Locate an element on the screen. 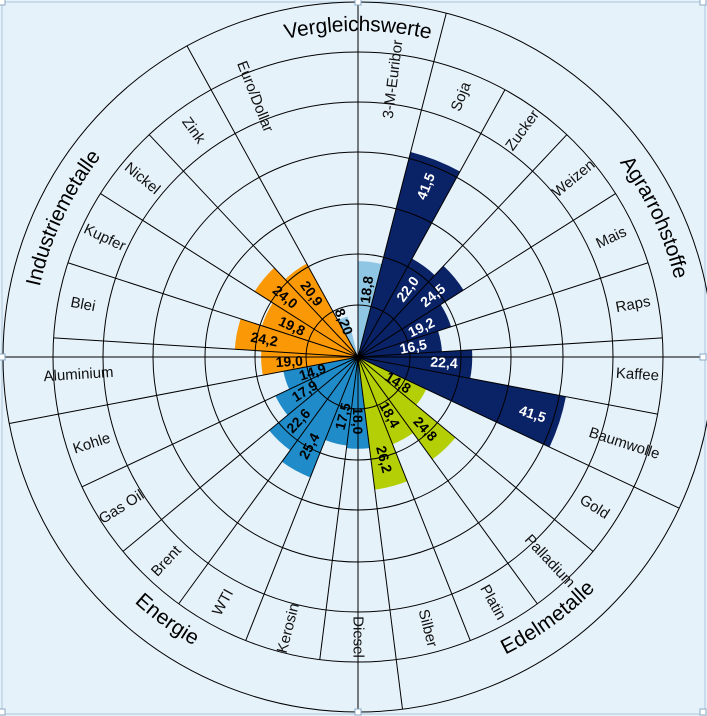 The image size is (707, 716). bar-wti is located at coordinates (319, 417).